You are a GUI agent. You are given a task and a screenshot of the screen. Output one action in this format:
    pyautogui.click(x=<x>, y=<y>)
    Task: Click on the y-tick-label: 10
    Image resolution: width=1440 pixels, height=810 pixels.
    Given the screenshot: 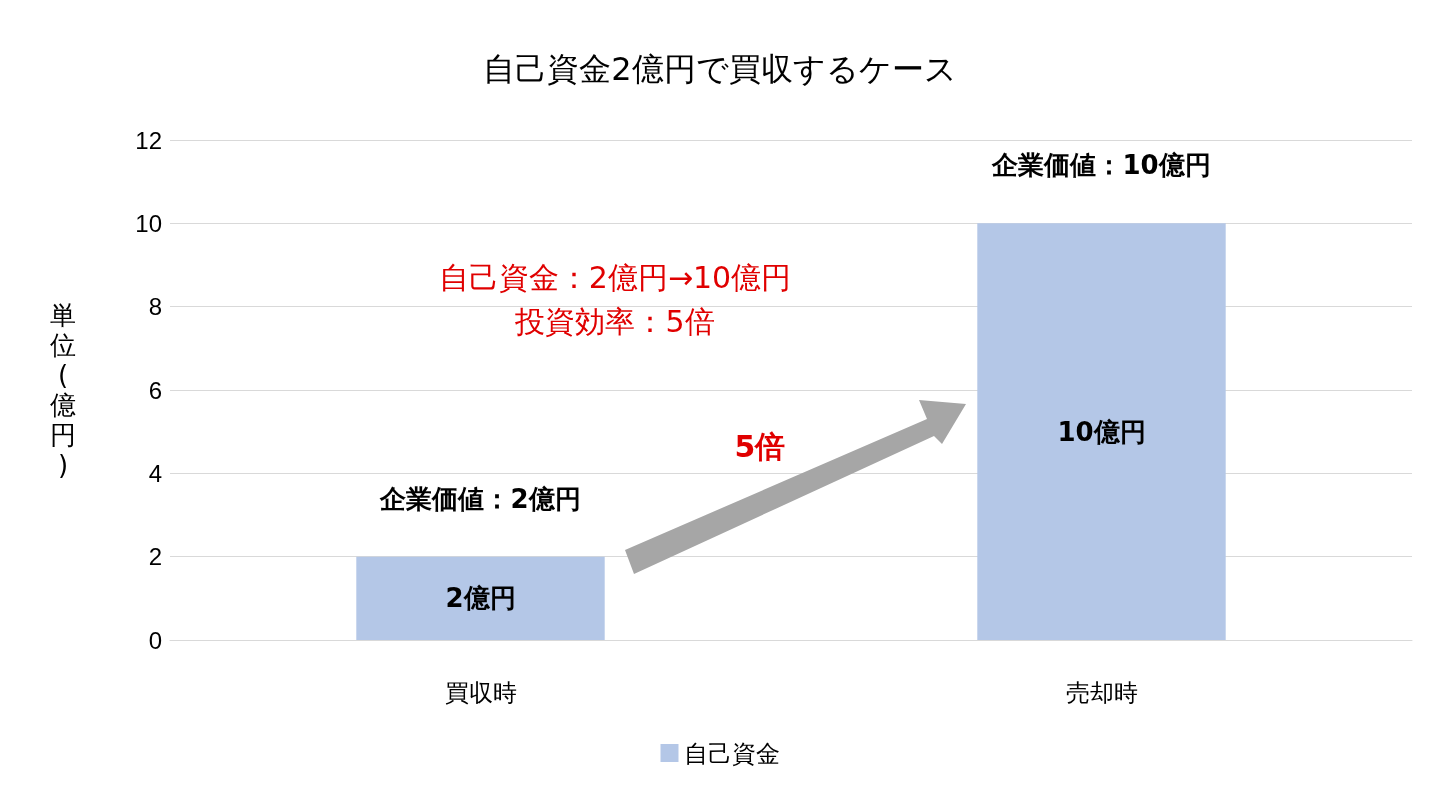 What is the action you would take?
    pyautogui.click(x=148, y=223)
    